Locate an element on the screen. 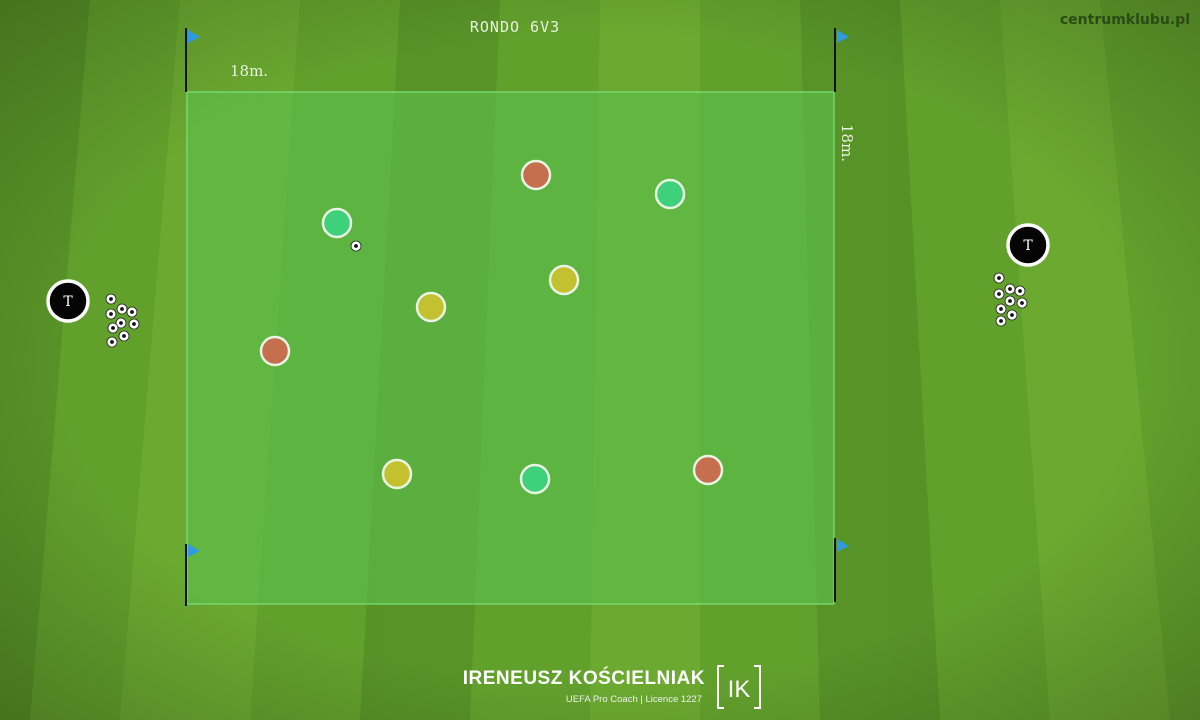 This screenshot has width=1200, height=720. flag-bottom-left is located at coordinates (194, 550).